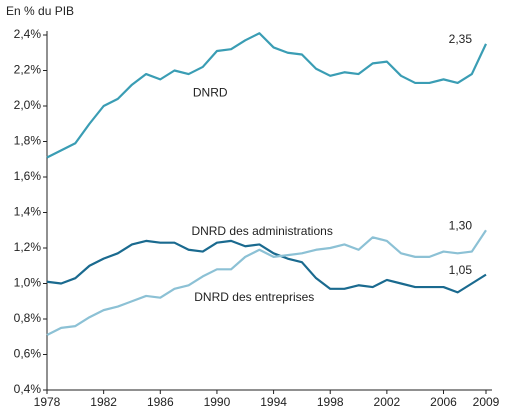 This screenshot has height=413, width=507. What do you see at coordinates (461, 225) in the screenshot?
I see `value-label: 1,30` at bounding box center [461, 225].